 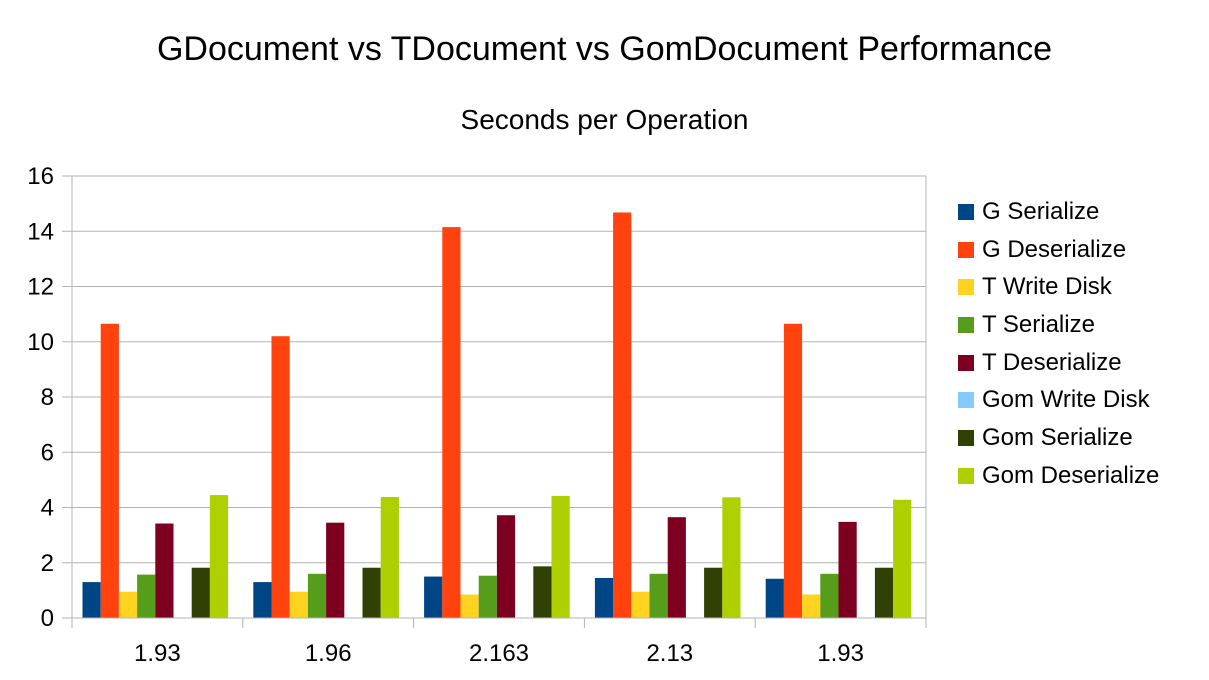 What do you see at coordinates (47, 397) in the screenshot?
I see `y-tick-label: 8` at bounding box center [47, 397].